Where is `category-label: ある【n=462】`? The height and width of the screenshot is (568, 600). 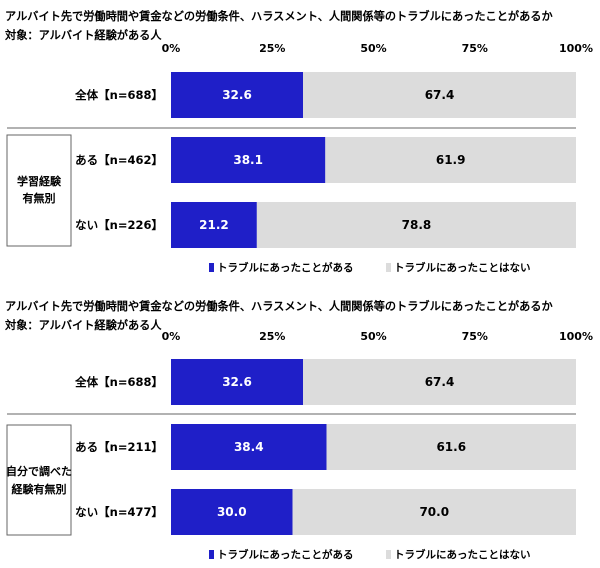
category-label: ある【n=462】 is located at coordinates (119, 160).